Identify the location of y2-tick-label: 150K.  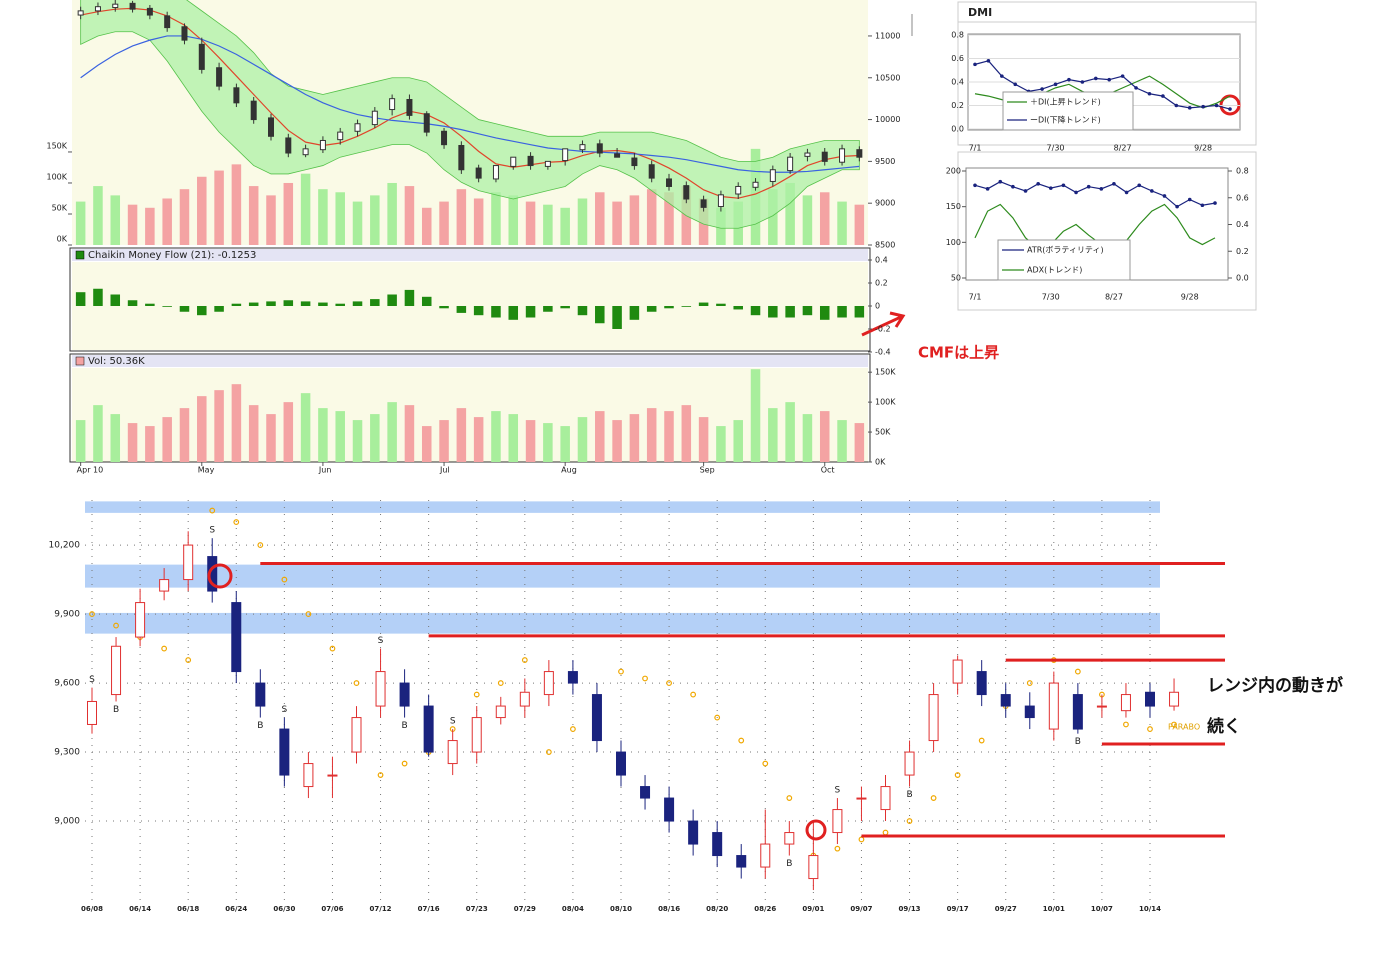
(56, 145).